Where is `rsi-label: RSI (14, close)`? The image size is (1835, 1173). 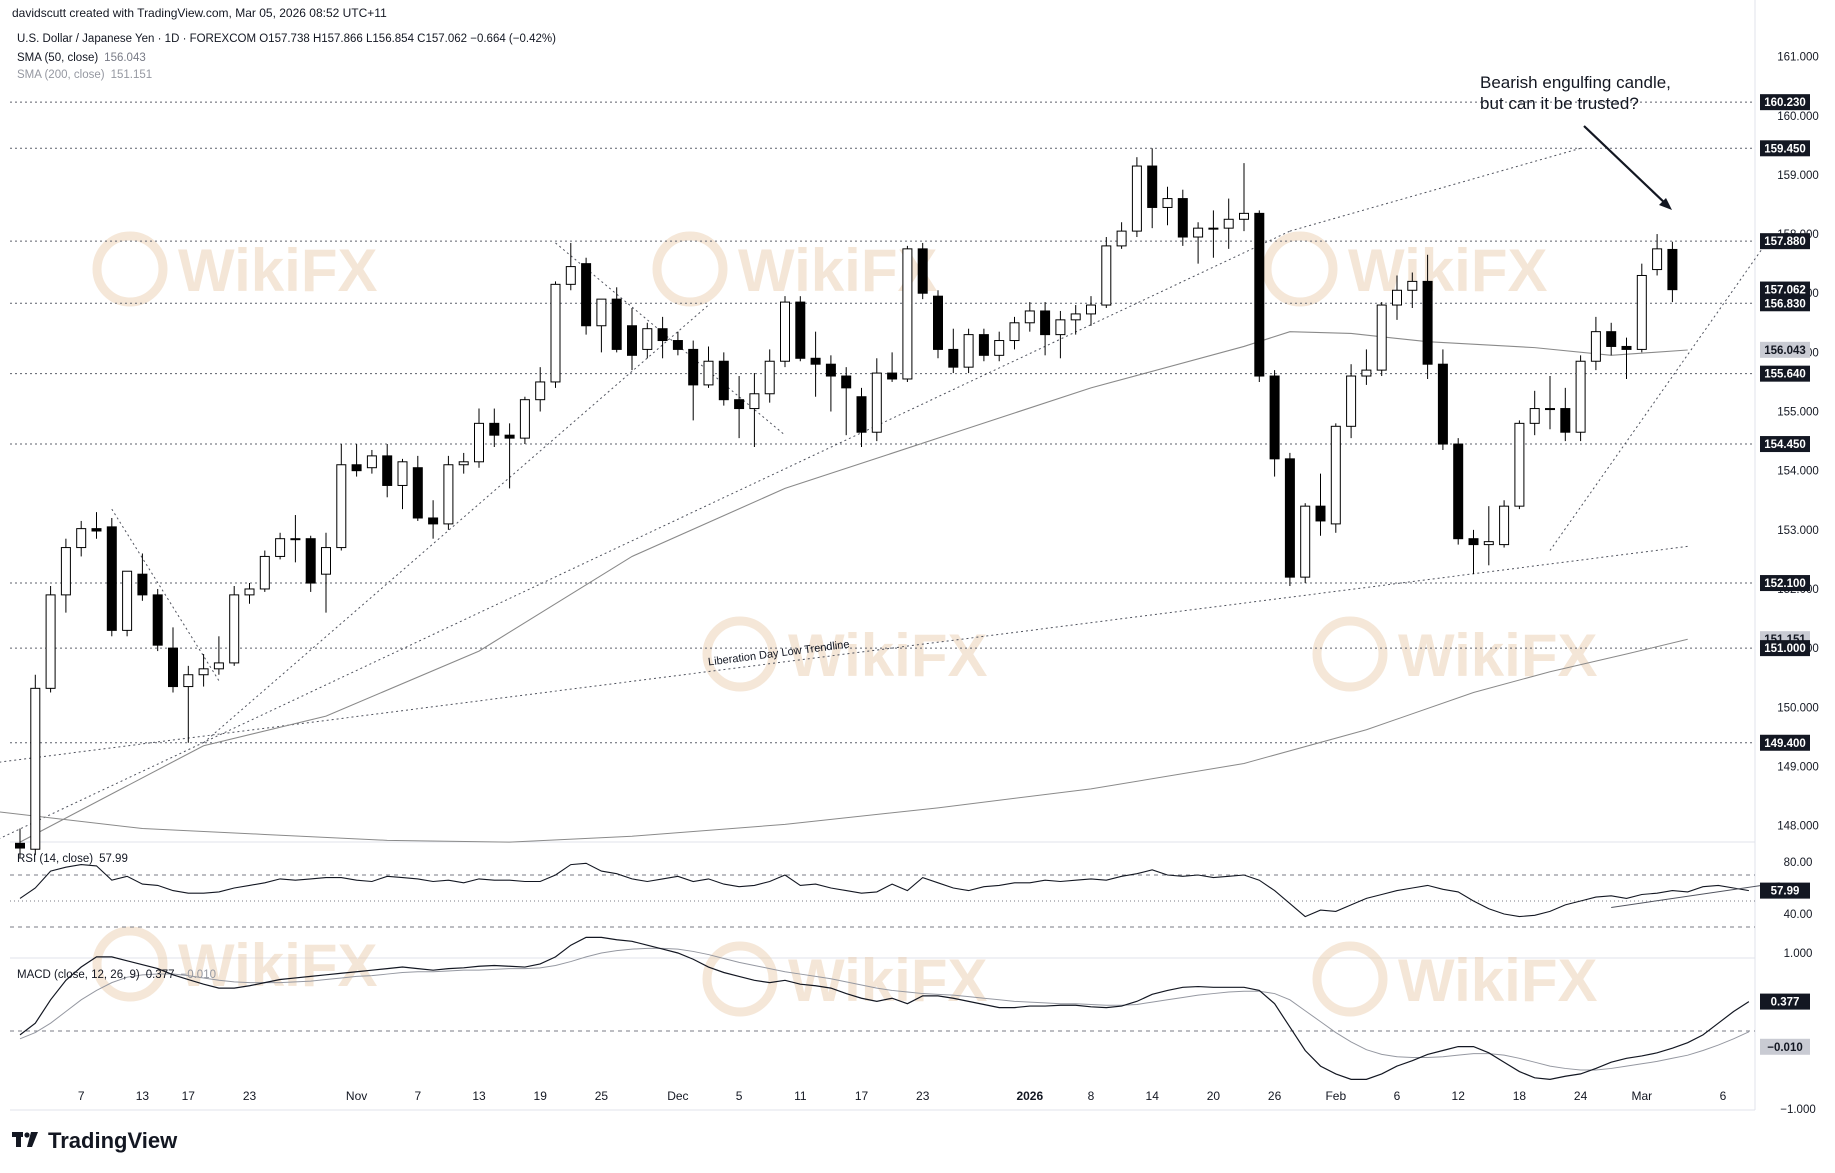
rsi-label: RSI (14, close) is located at coordinates (55, 859).